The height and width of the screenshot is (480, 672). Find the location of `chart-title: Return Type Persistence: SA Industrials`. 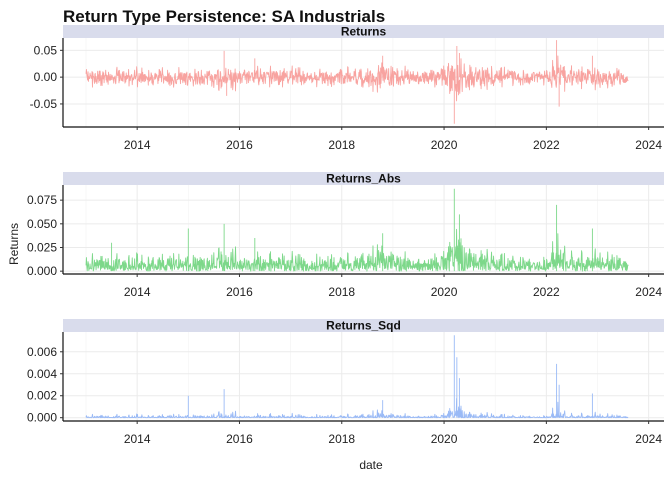

chart-title: Return Type Persistence: SA Industrials is located at coordinates (224, 16).